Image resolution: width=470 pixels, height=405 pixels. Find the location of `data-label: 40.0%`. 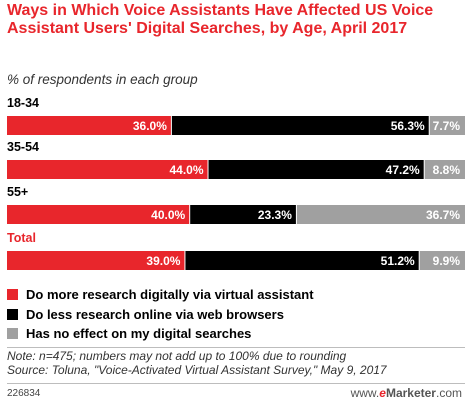

data-label: 40.0% is located at coordinates (168, 215).